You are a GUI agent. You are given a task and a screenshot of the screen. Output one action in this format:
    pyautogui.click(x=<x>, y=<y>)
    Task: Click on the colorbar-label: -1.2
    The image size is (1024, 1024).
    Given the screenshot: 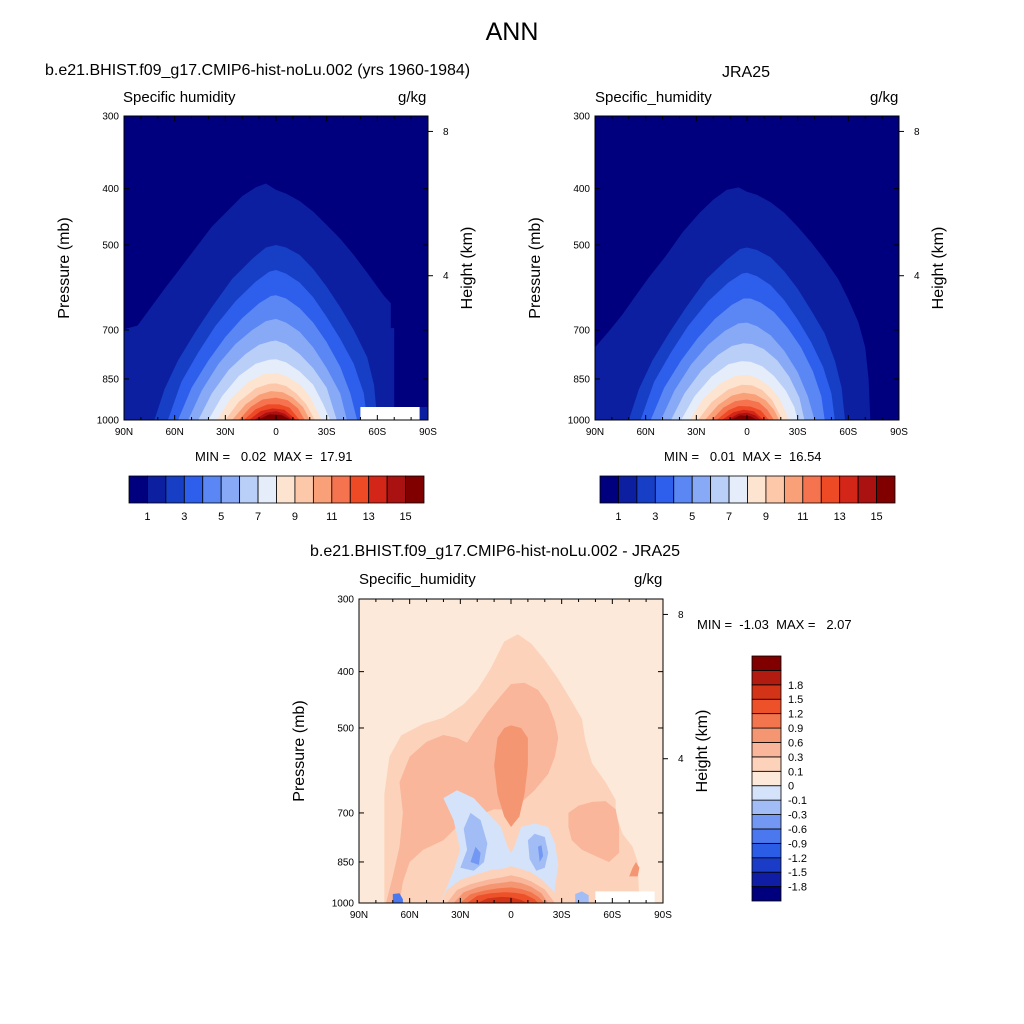 What is the action you would take?
    pyautogui.click(x=797, y=859)
    